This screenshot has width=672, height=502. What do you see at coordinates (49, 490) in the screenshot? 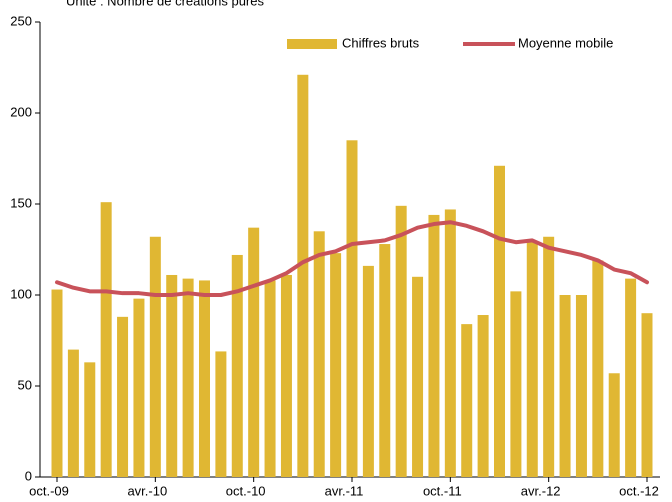
I see `x-tick-label: oct.-09` at bounding box center [49, 490].